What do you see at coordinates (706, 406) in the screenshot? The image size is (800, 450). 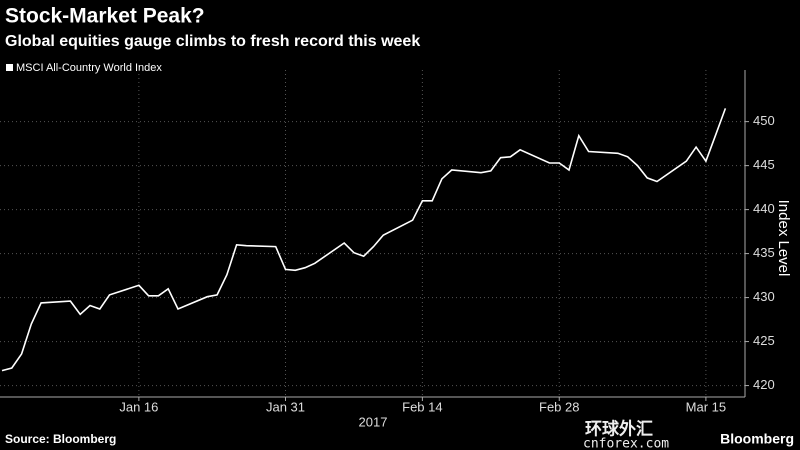 I see `x-tick-label: Mar 15` at bounding box center [706, 406].